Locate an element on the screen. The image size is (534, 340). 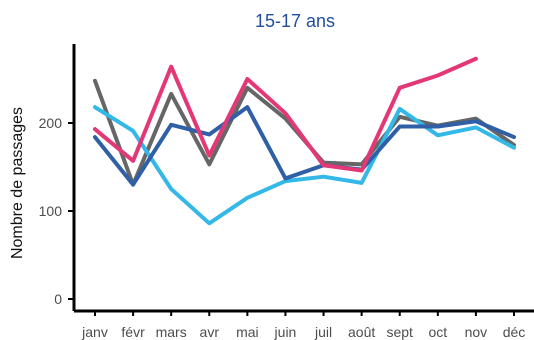
x-tick-label: avr is located at coordinates (210, 332).